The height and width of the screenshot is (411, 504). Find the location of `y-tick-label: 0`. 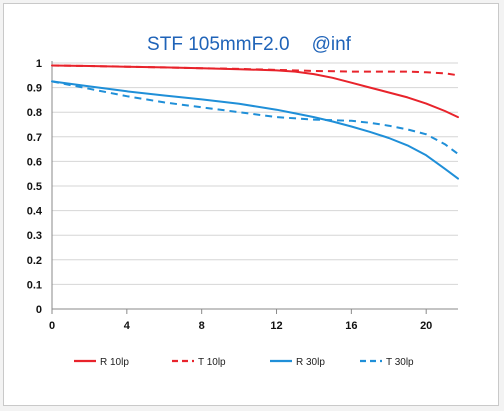

y-tick-label: 0 is located at coordinates (39, 310).